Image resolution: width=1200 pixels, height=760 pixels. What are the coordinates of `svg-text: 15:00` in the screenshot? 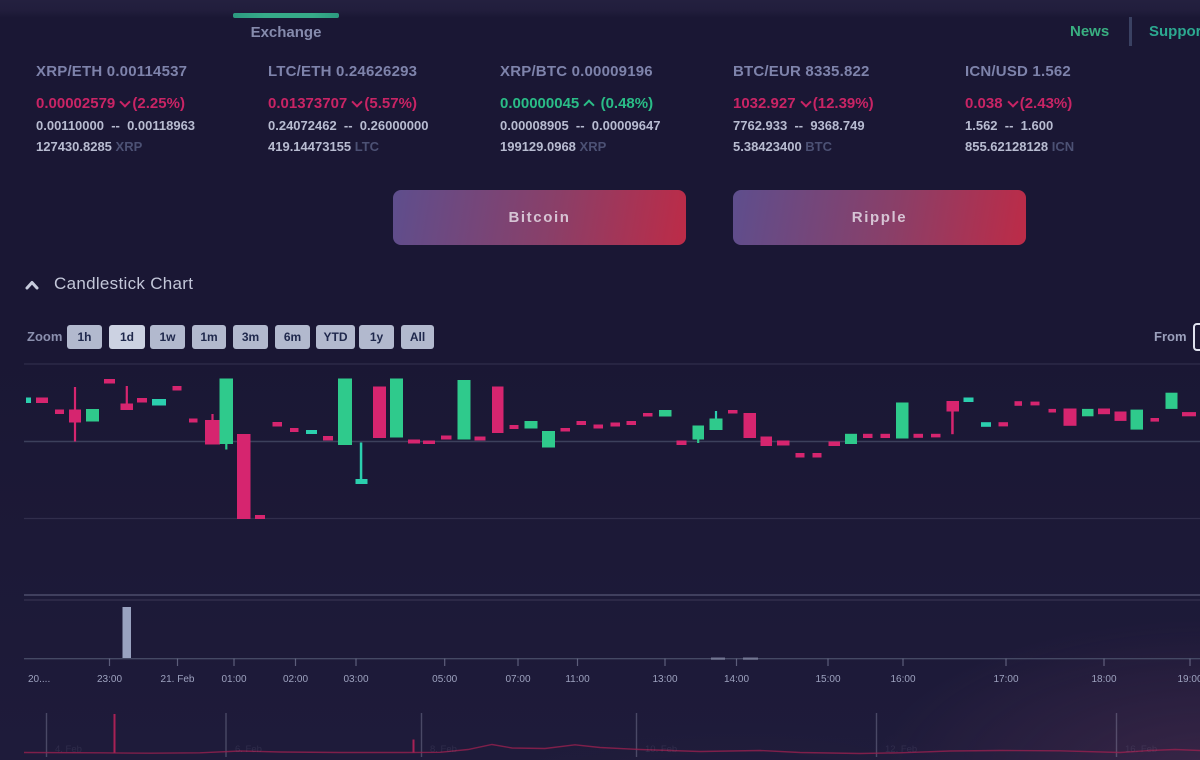 It's located at (827, 679).